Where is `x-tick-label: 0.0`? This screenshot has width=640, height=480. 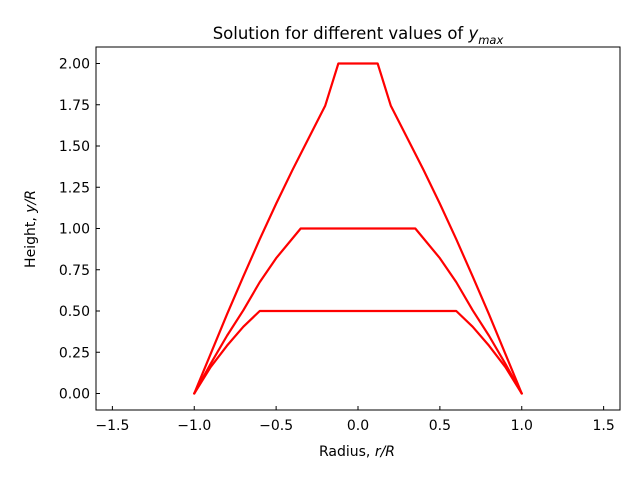
x-tick-label: 0.0 is located at coordinates (358, 426).